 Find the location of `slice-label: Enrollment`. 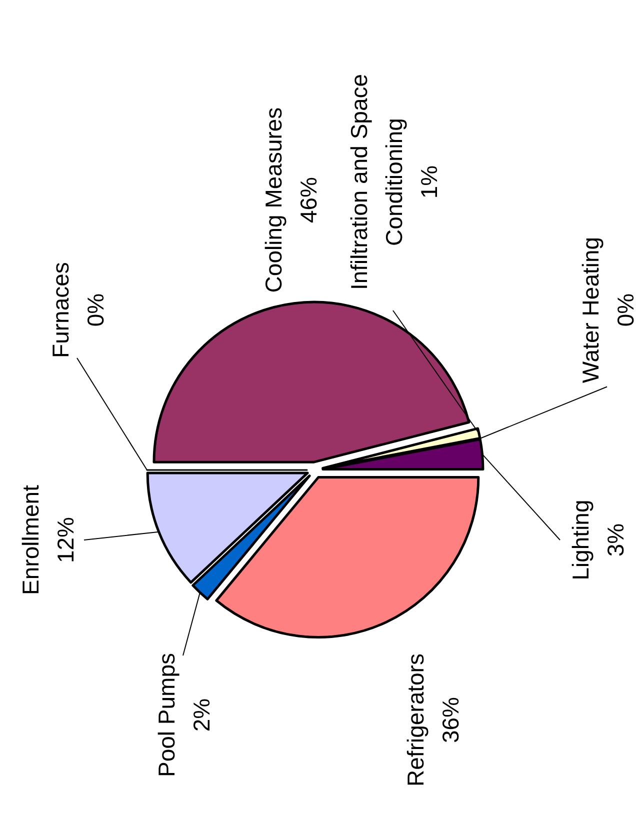

slice-label: Enrollment is located at coordinates (30, 539).